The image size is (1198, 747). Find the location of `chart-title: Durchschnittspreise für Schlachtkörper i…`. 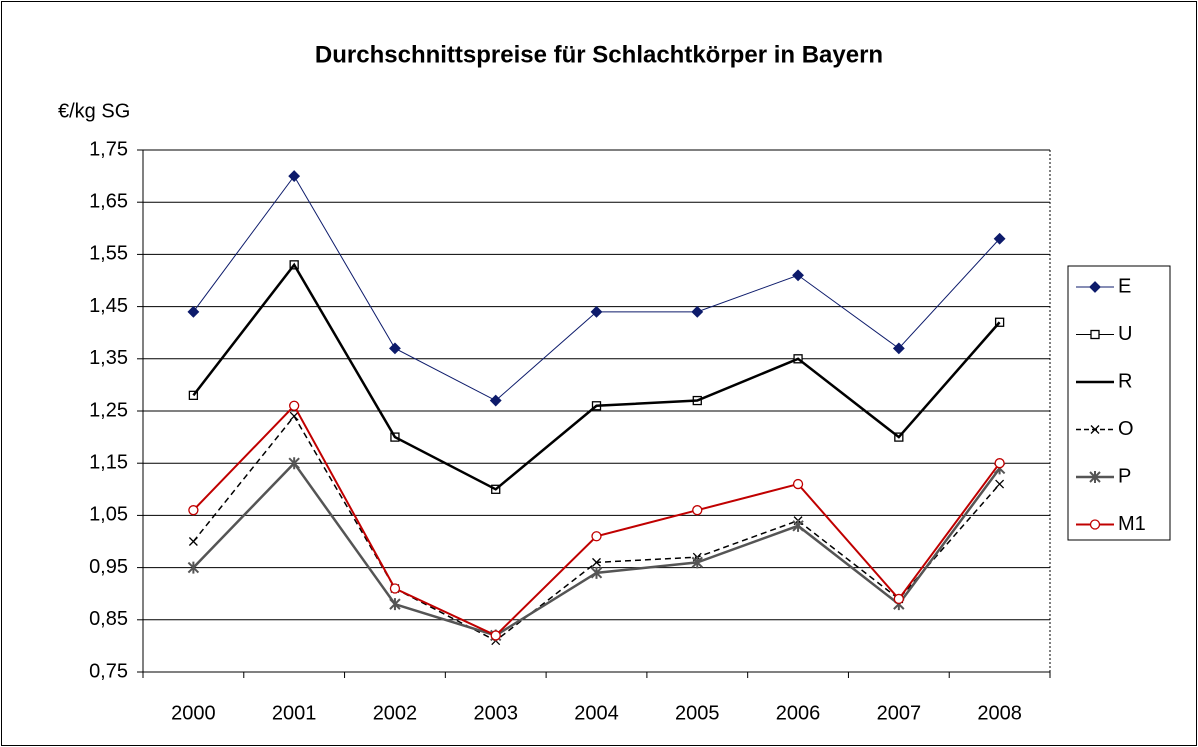

chart-title: Durchschnittspreise für Schlachtkörper i… is located at coordinates (599, 54).